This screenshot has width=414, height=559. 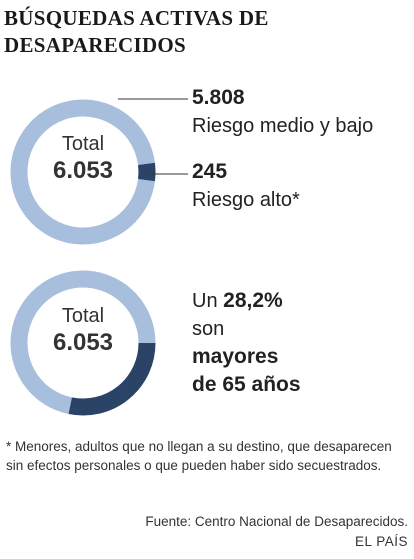 What do you see at coordinates (112, 379) in the screenshot?
I see `donut2-highlight-arc` at bounding box center [112, 379].